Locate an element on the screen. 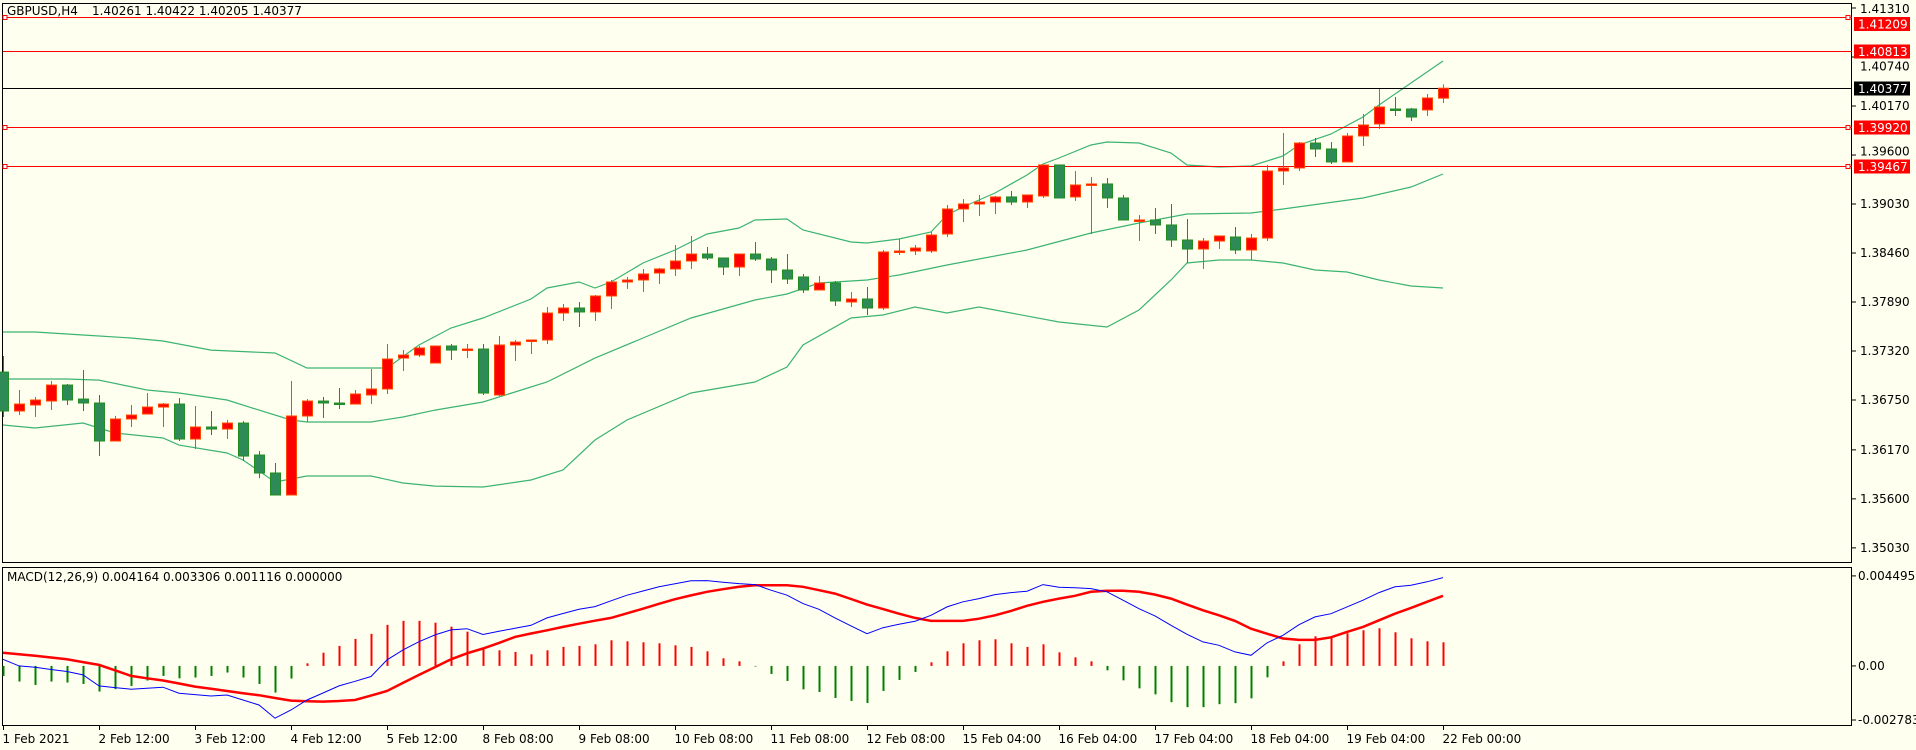 The height and width of the screenshot is (750, 1916). price-tick-label: 1.39600 is located at coordinates (1885, 152).